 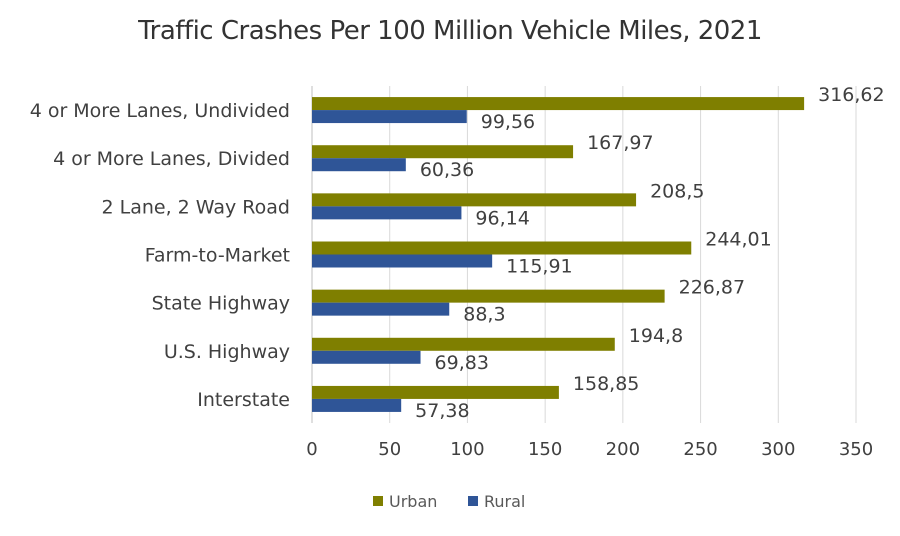 What do you see at coordinates (449, 501) in the screenshot?
I see `legend: Urban Rural` at bounding box center [449, 501].